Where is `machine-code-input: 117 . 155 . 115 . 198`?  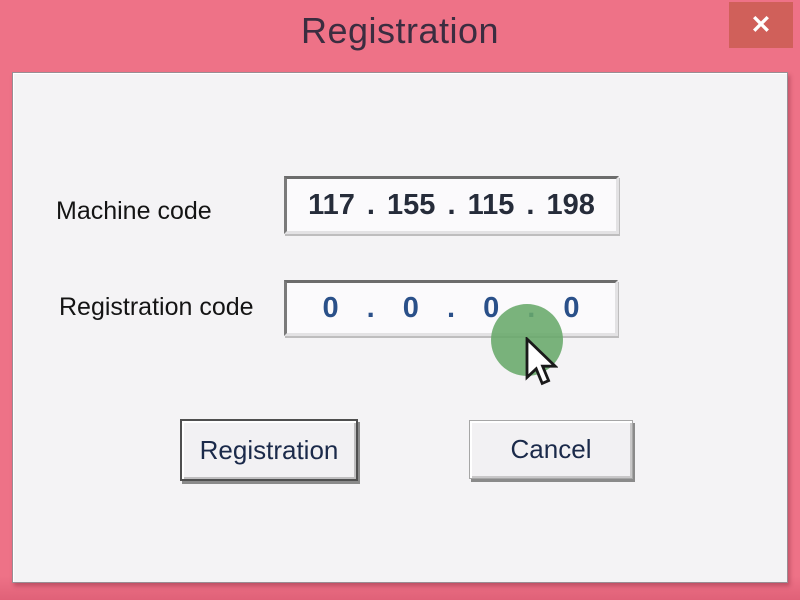
machine-code-input: 117 . 155 . 115 . 198 is located at coordinates (451, 205).